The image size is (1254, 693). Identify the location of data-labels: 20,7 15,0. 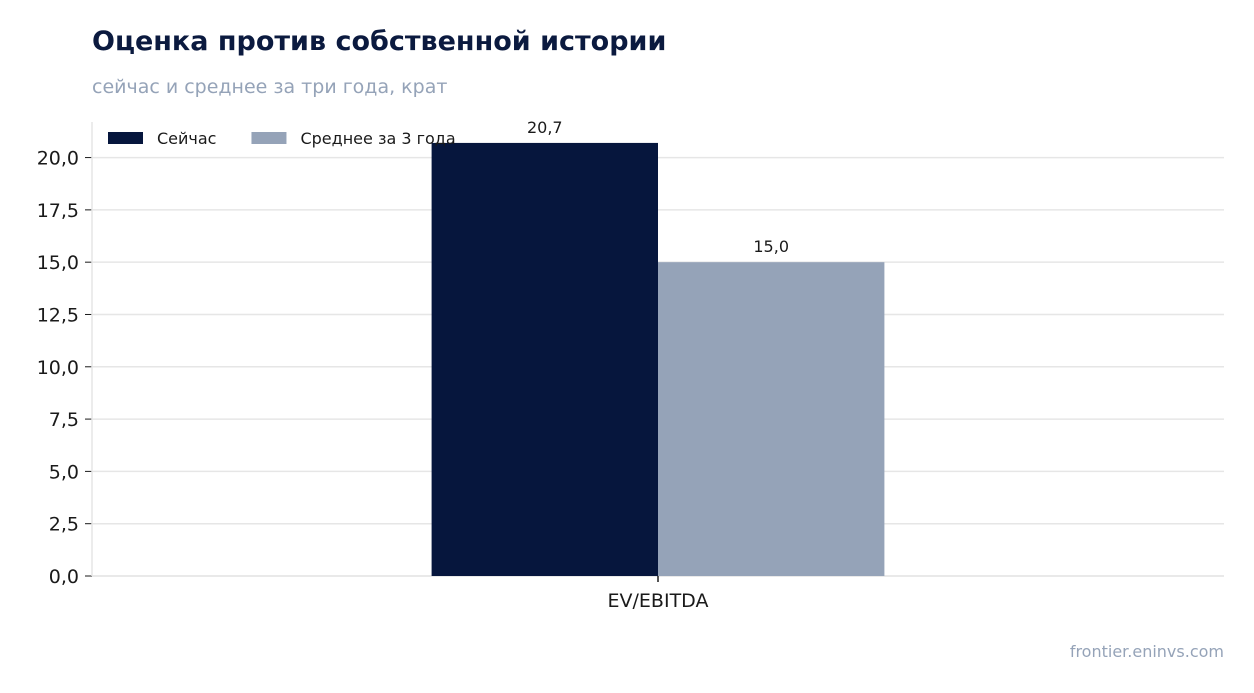
(658, 187).